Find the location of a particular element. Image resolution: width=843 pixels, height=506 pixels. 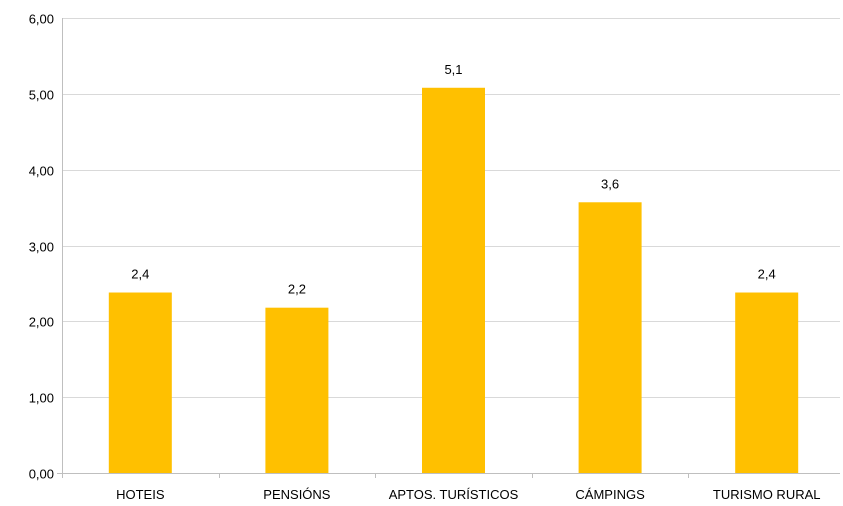

y-tick-label: 0,00 is located at coordinates (41, 474).